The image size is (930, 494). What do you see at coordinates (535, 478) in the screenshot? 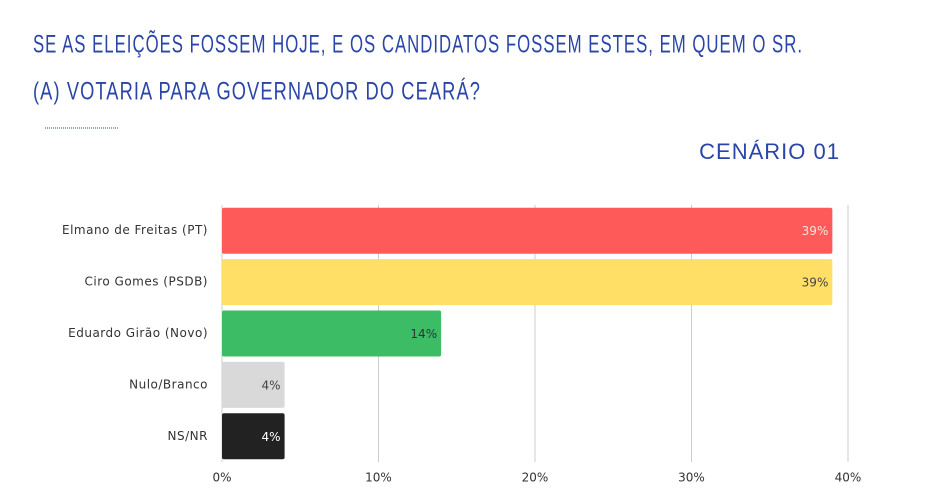
I see `x-tick-label: 20%` at bounding box center [535, 478].